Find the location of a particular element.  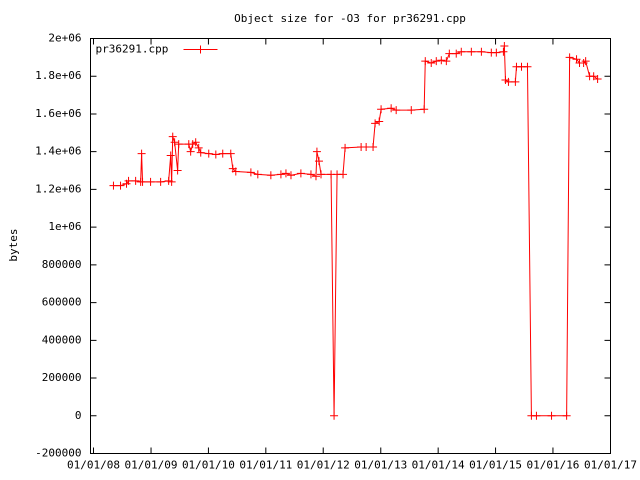

x-tick-label: 01/01/15 is located at coordinates (495, 465).